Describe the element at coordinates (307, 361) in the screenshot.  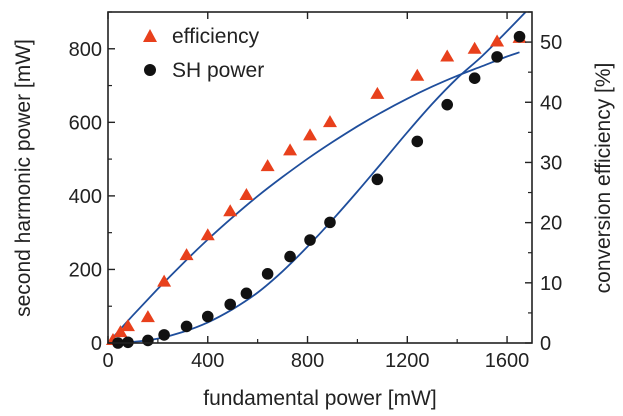
I see `x-tick-label: 800` at that location.